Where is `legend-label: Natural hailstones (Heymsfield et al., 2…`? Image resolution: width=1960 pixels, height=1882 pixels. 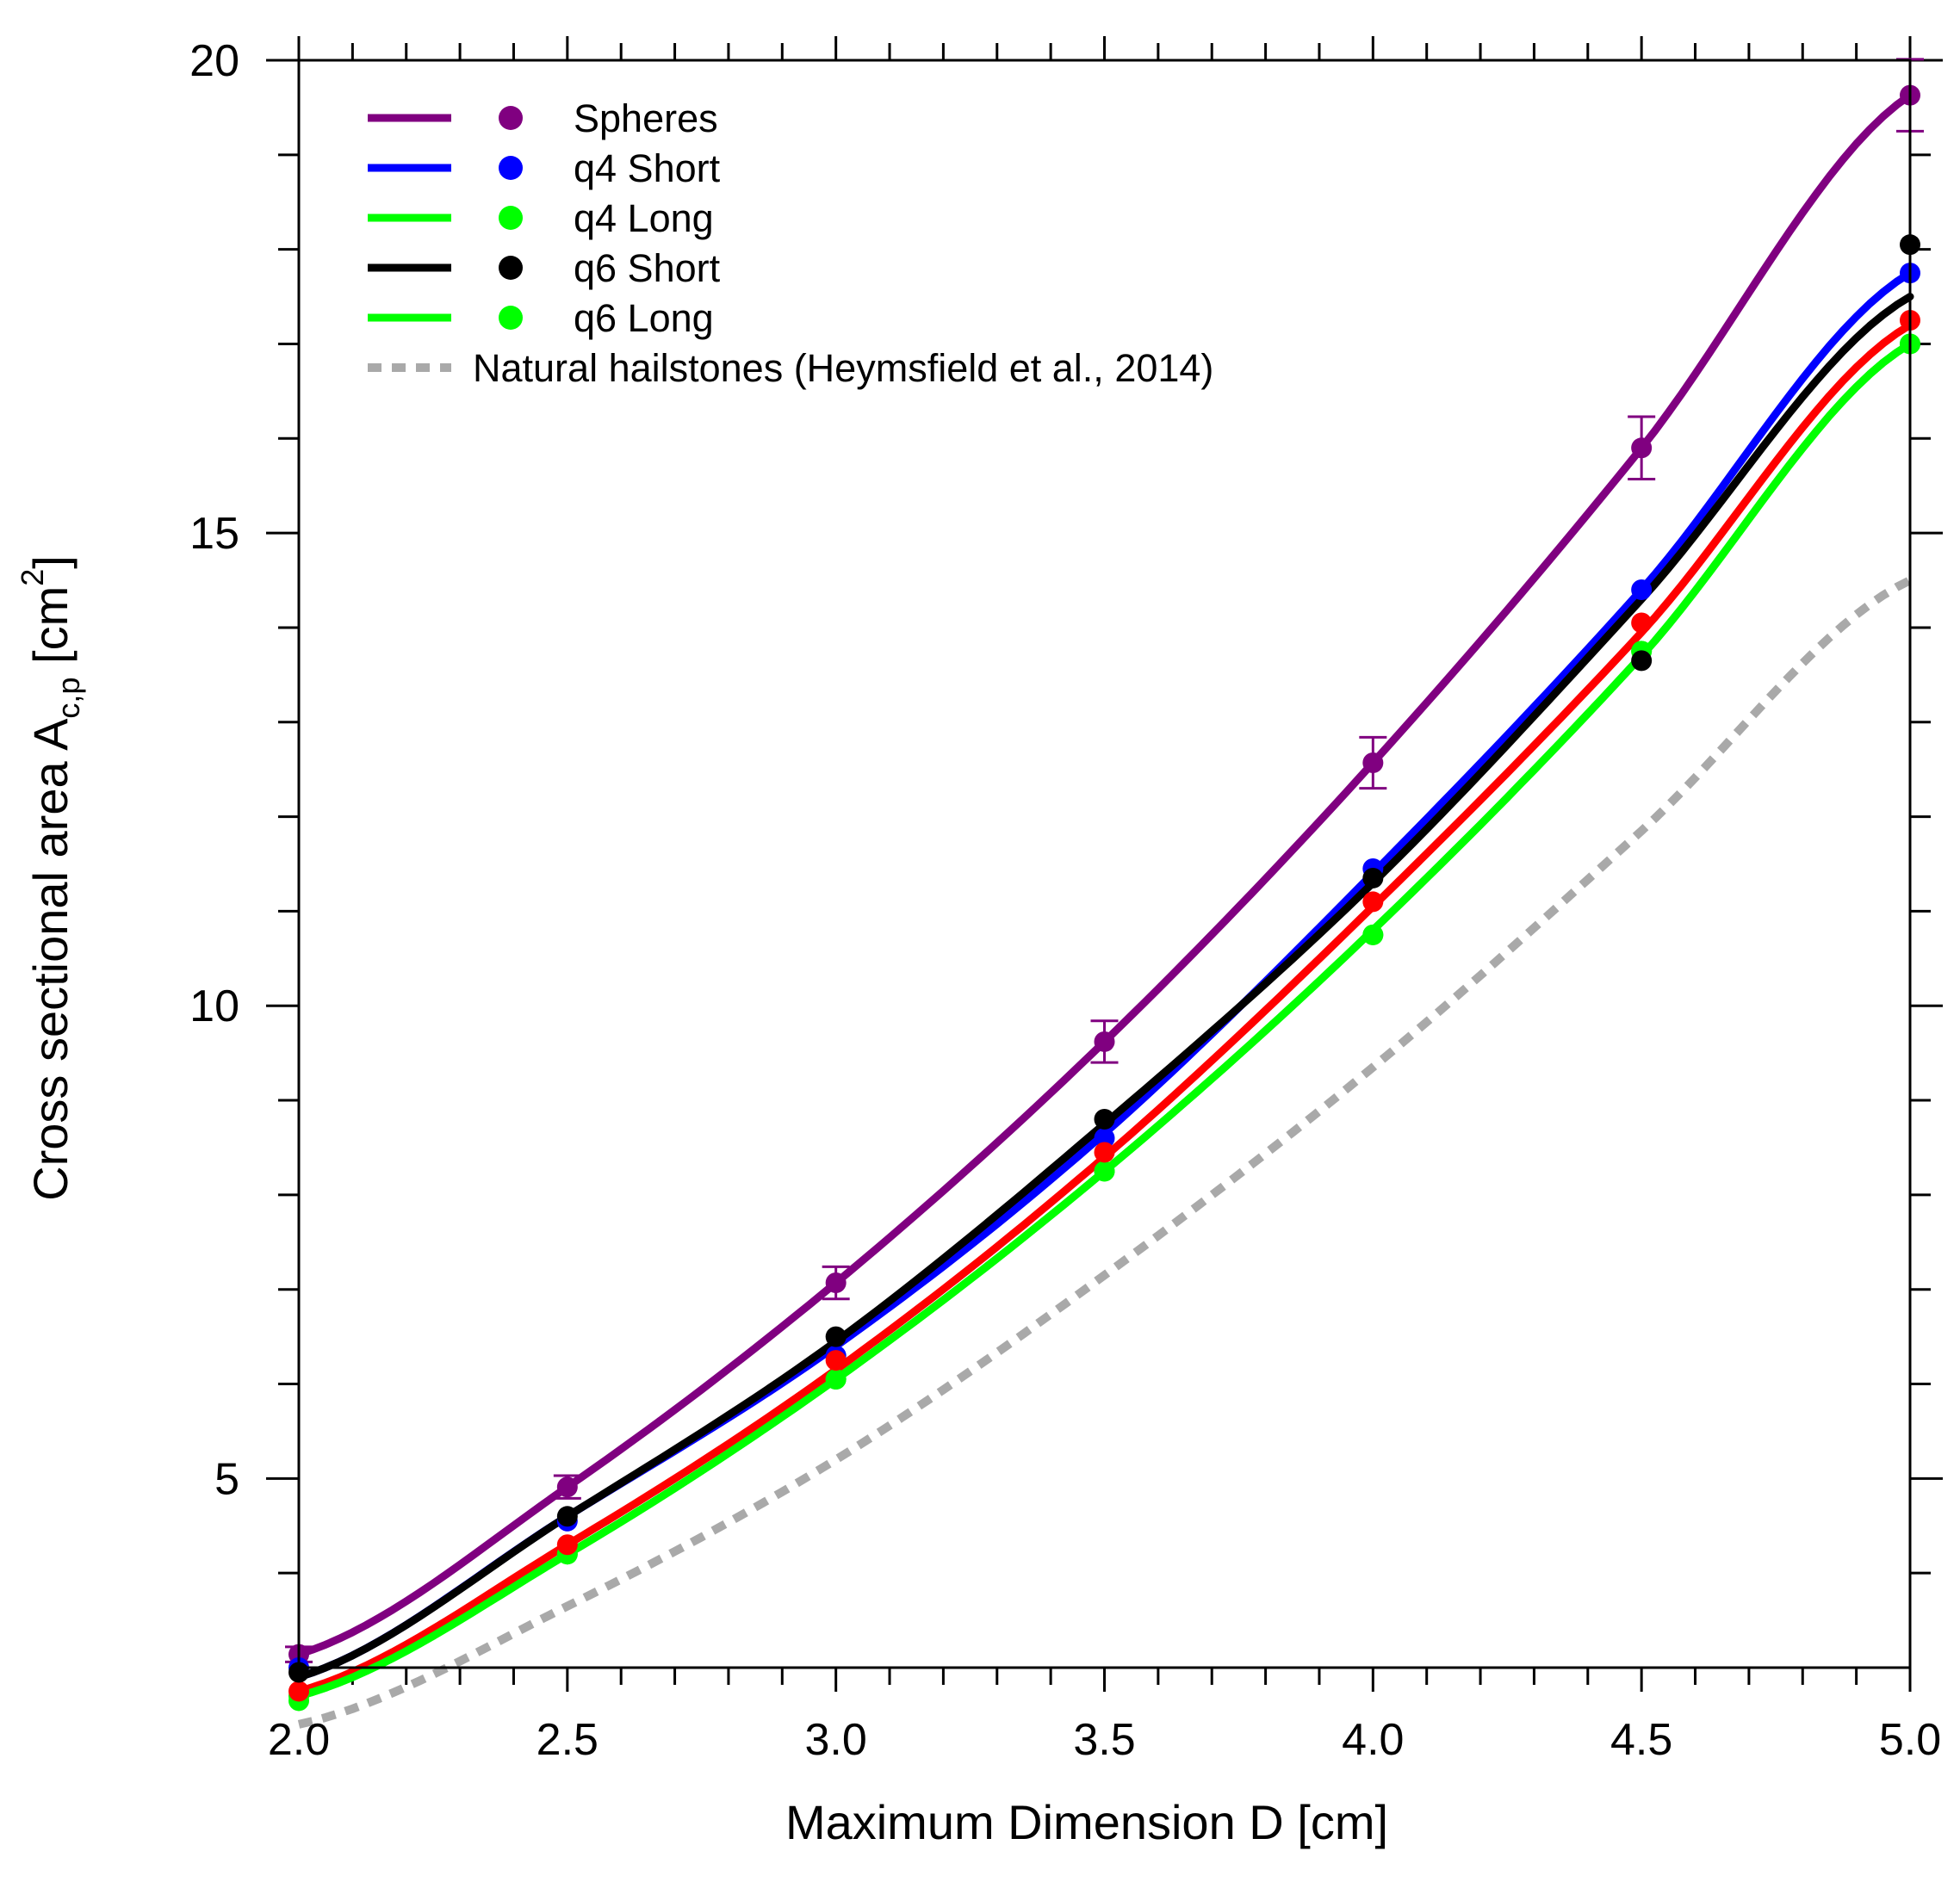 legend-label: Natural hailstones (Heymsfield et al., 2… is located at coordinates (843, 368).